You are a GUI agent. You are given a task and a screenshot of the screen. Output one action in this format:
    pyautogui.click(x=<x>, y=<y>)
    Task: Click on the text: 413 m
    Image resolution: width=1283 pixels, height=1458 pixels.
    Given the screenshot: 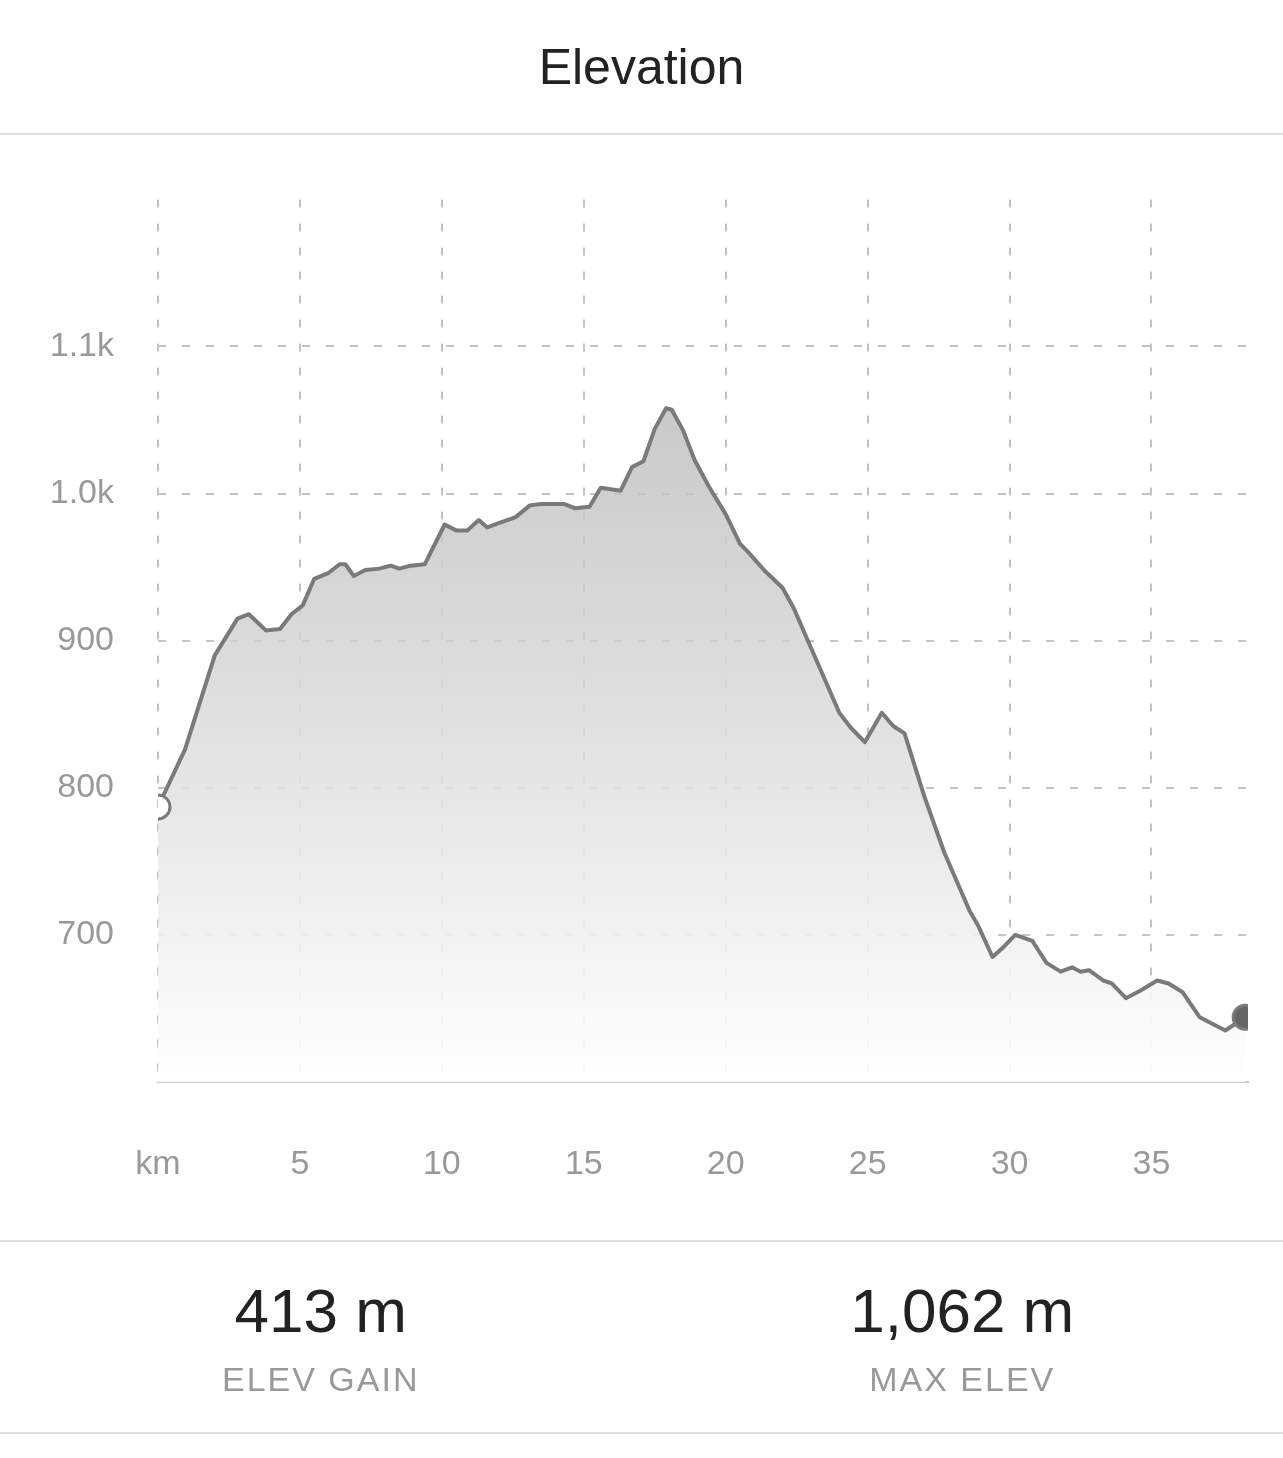 What is the action you would take?
    pyautogui.click(x=320, y=1310)
    